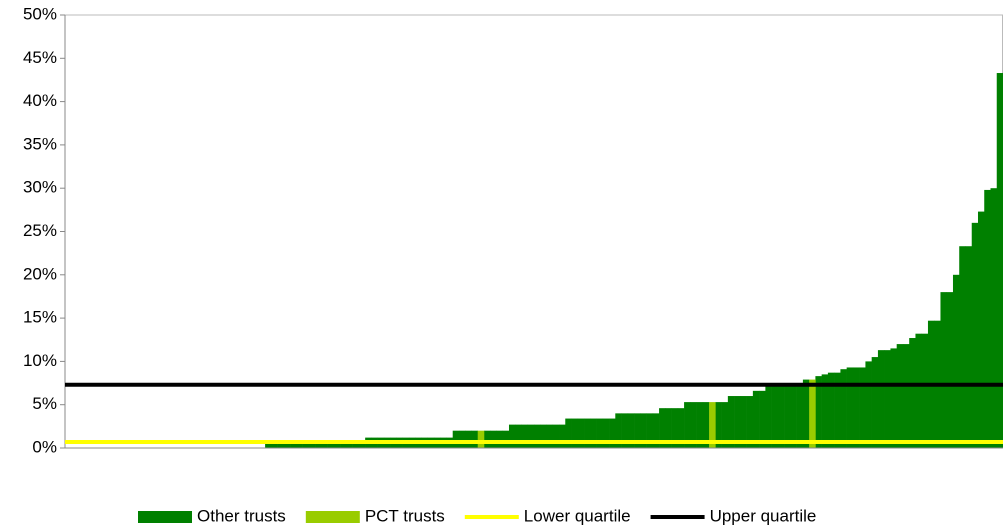 This screenshot has width=1003, height=530. What do you see at coordinates (241, 515) in the screenshot?
I see `legend-label: Other trusts` at bounding box center [241, 515].